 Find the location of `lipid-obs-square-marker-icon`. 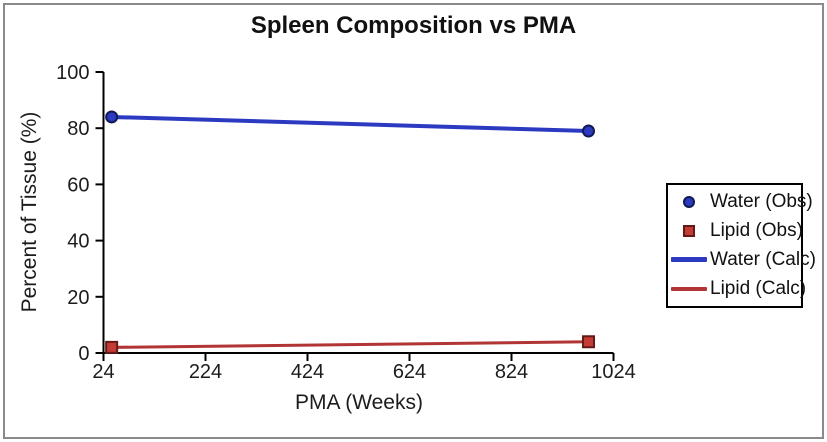

lipid-obs-square-marker-icon is located at coordinates (689, 231).